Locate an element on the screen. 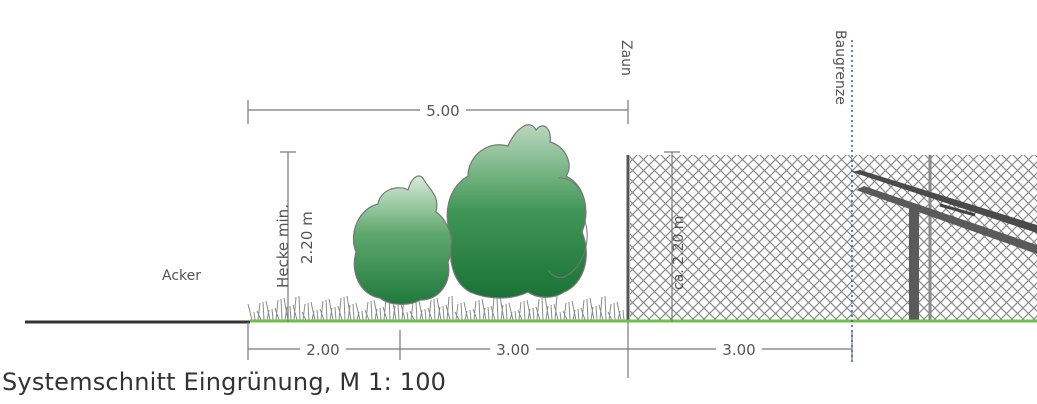  dimension-hedge-height is located at coordinates (288, 236).